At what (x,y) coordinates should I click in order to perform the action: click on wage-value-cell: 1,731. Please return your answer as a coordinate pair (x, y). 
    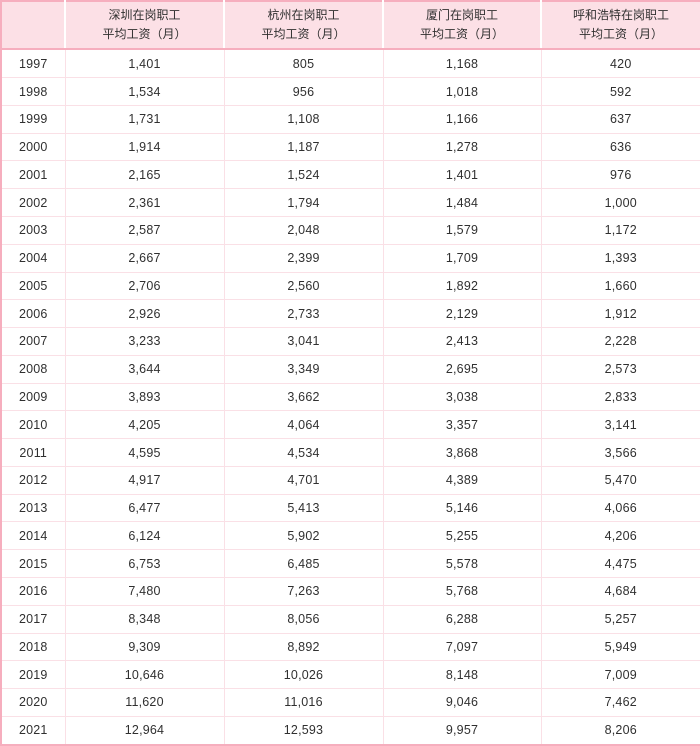
    Looking at the image, I should click on (144, 119).